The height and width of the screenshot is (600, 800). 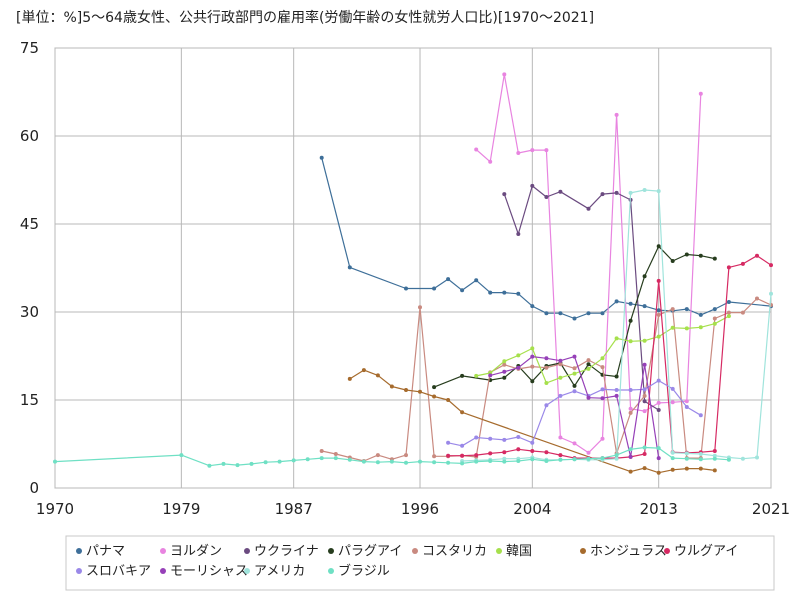 What do you see at coordinates (370, 551) in the screenshot?
I see `legend-label: パラグアイ` at bounding box center [370, 551].